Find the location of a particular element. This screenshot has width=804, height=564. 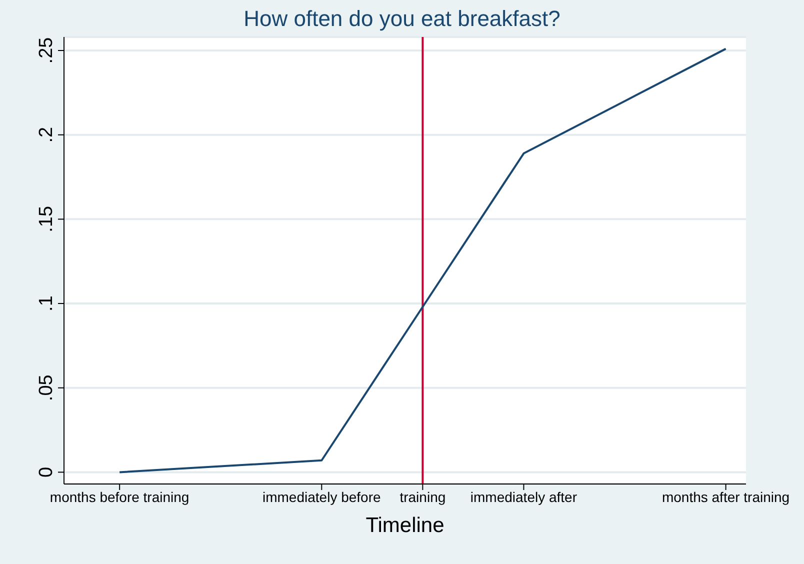

y-tick-label: .05 is located at coordinates (46, 388).